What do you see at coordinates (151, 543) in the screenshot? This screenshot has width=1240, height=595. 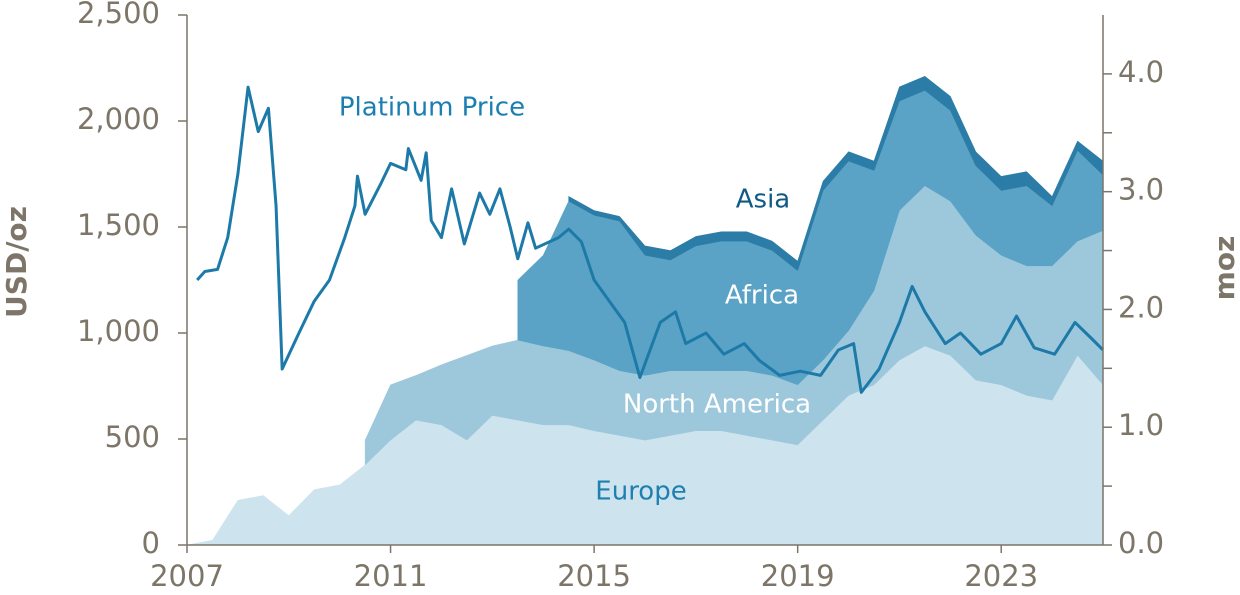 I see `y-tick-label: 0` at bounding box center [151, 543].